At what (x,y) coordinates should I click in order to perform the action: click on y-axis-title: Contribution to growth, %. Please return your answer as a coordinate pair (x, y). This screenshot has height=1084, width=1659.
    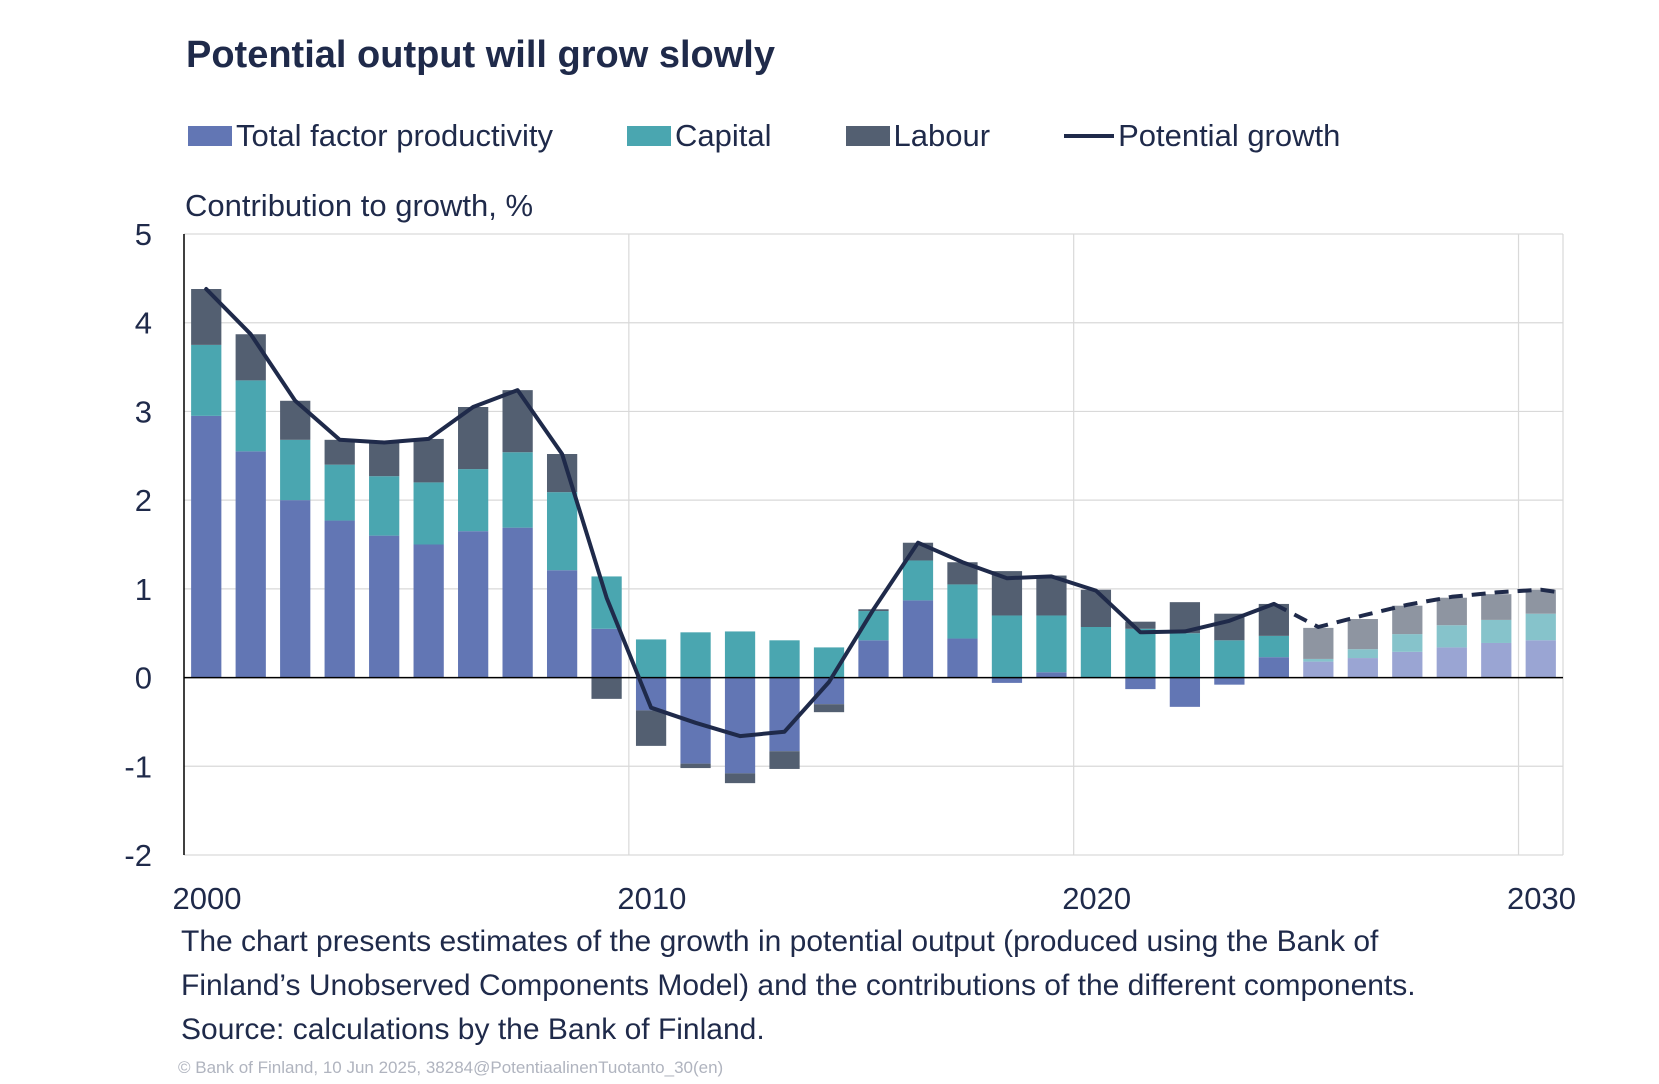
    Looking at the image, I should click on (359, 205).